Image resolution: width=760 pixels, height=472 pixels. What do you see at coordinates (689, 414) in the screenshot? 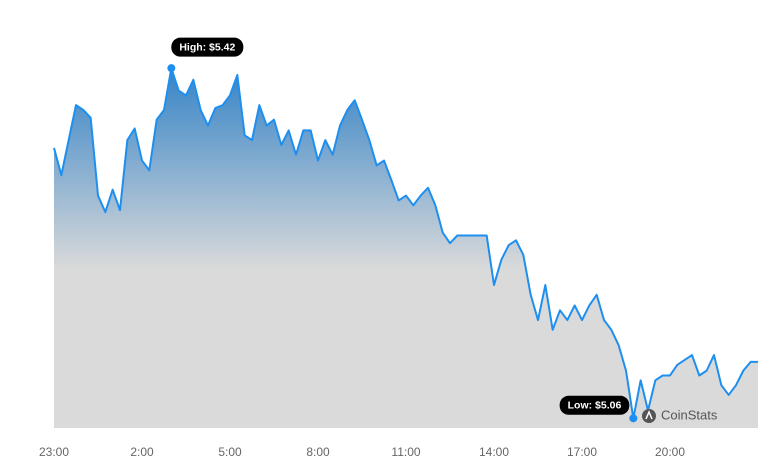
I see `watermark-text: CoinStats` at bounding box center [689, 414].